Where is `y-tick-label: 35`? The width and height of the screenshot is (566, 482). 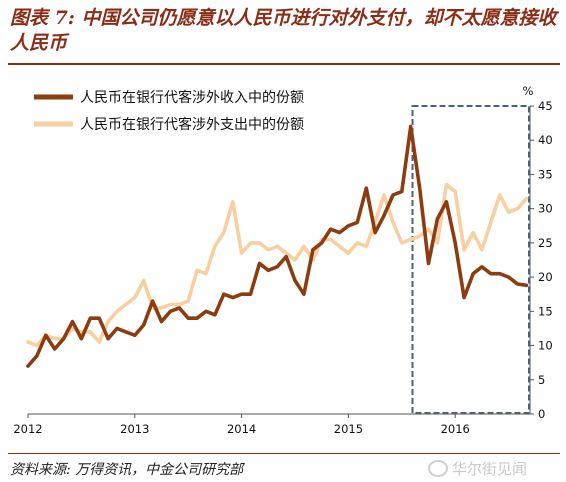
y-tick-label: 35 is located at coordinates (545, 174).